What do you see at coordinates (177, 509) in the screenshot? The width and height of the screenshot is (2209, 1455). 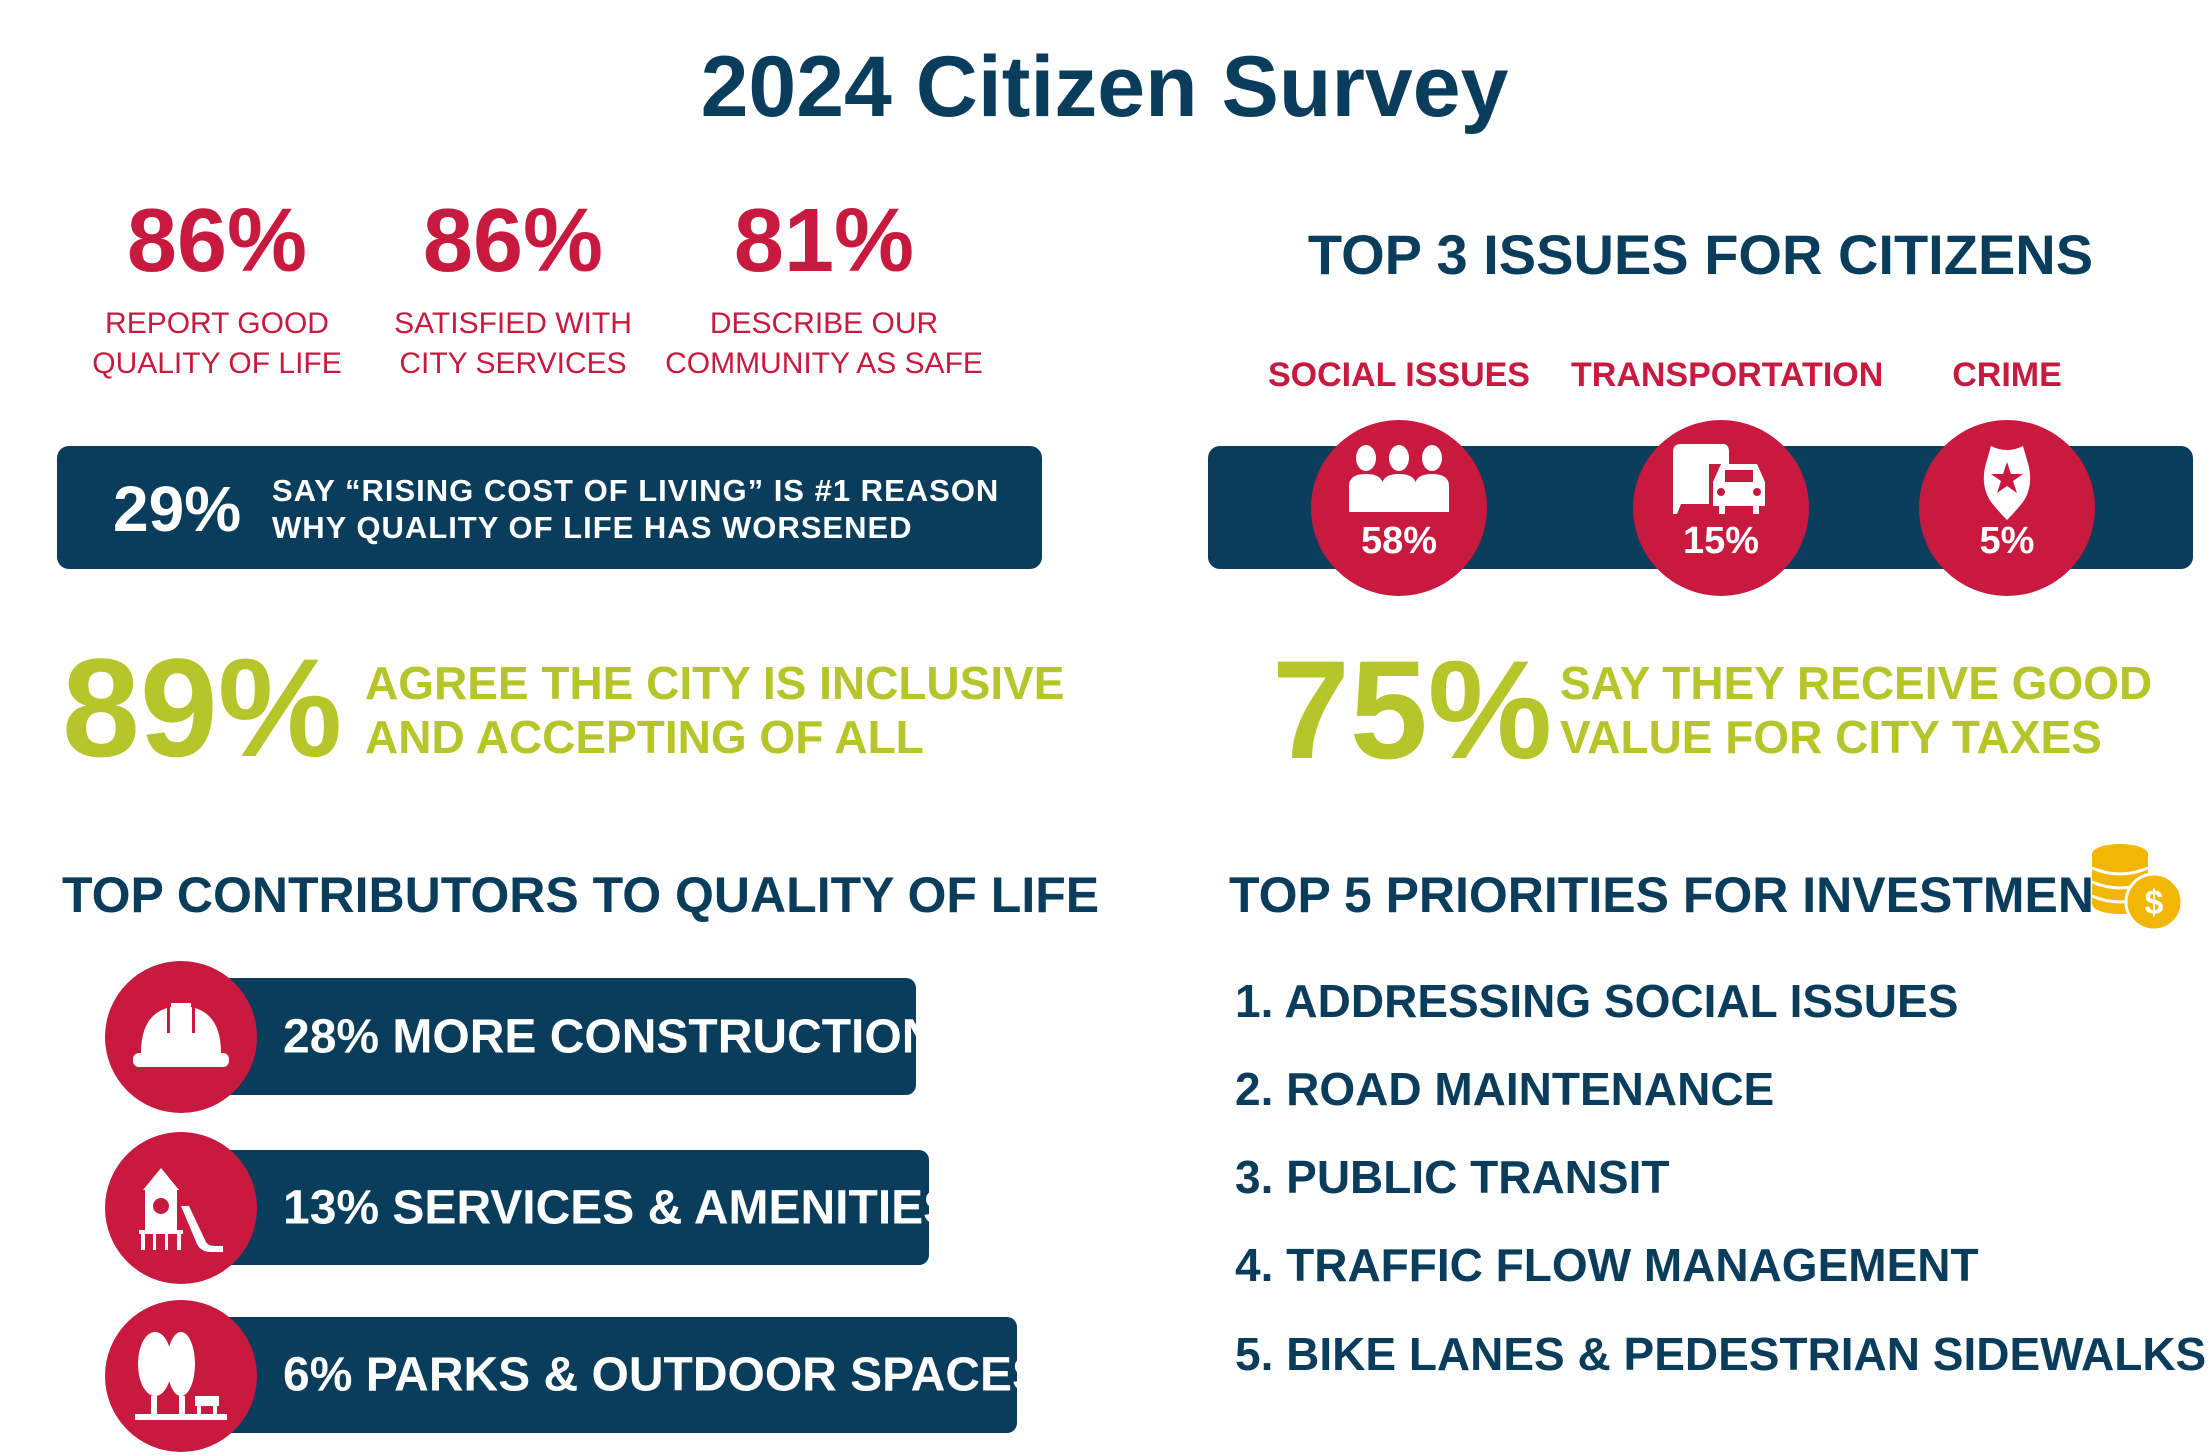 I see `cost-of-living-value: 29%` at bounding box center [177, 509].